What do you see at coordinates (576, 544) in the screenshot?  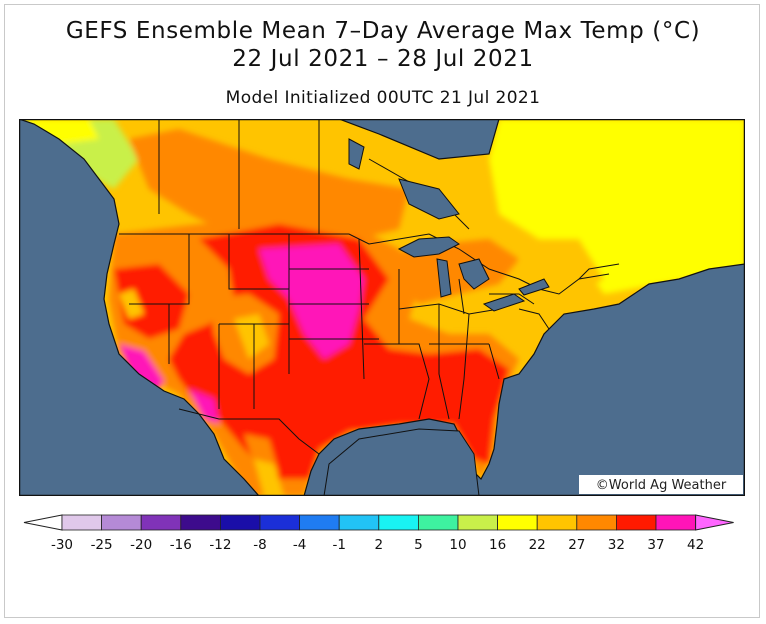 I see `legend-label: 27` at bounding box center [576, 544].